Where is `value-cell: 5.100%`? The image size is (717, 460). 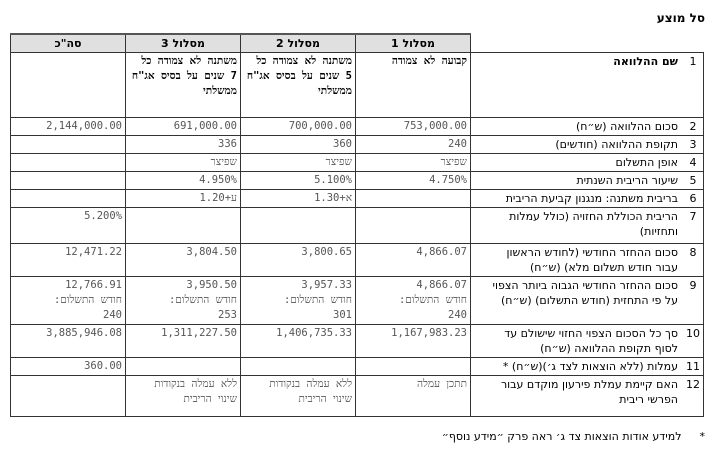 value-cell: 5.100% is located at coordinates (298, 180).